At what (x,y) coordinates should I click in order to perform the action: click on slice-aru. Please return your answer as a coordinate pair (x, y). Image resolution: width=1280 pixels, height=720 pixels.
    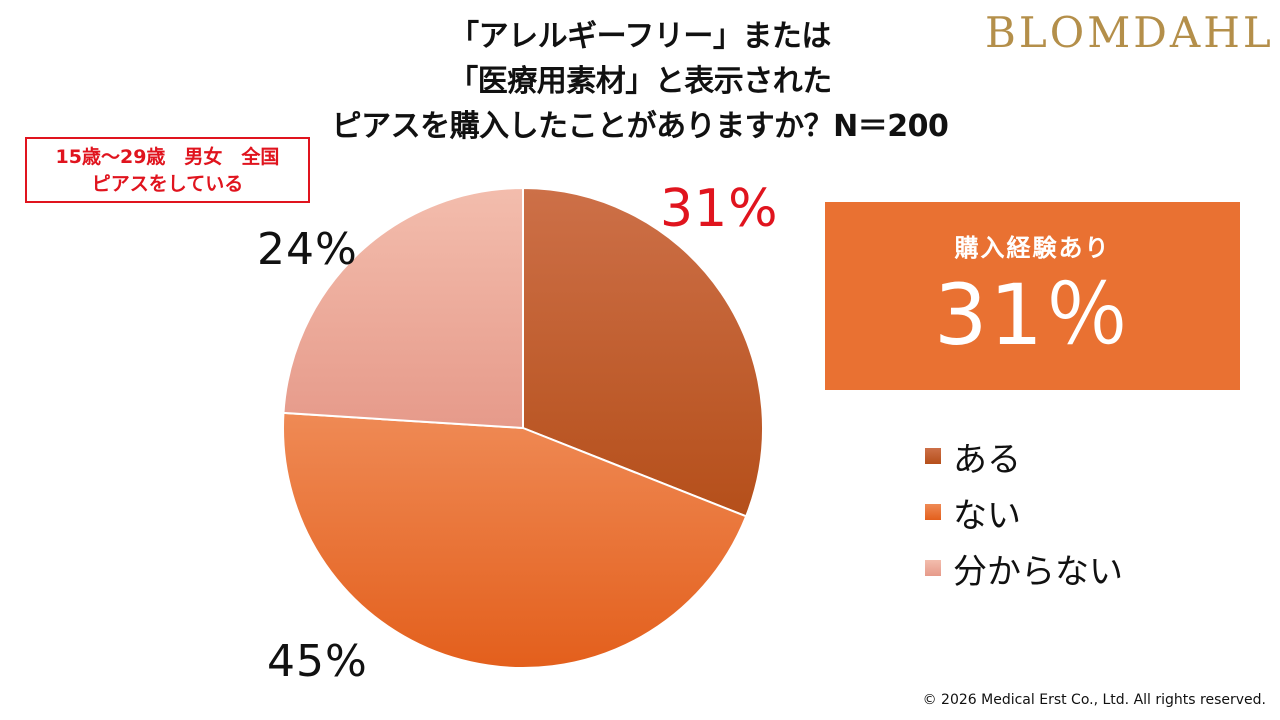
    Looking at the image, I should click on (643, 352).